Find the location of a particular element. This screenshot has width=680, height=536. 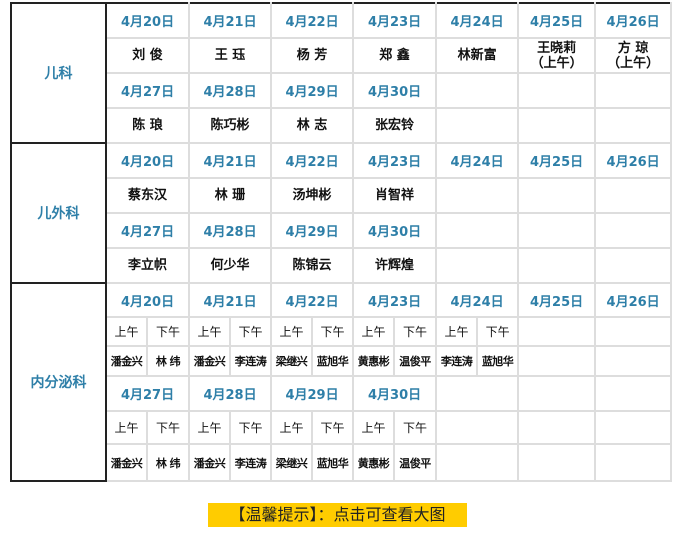

doctor-name: 郑 鑫 is located at coordinates (395, 55).